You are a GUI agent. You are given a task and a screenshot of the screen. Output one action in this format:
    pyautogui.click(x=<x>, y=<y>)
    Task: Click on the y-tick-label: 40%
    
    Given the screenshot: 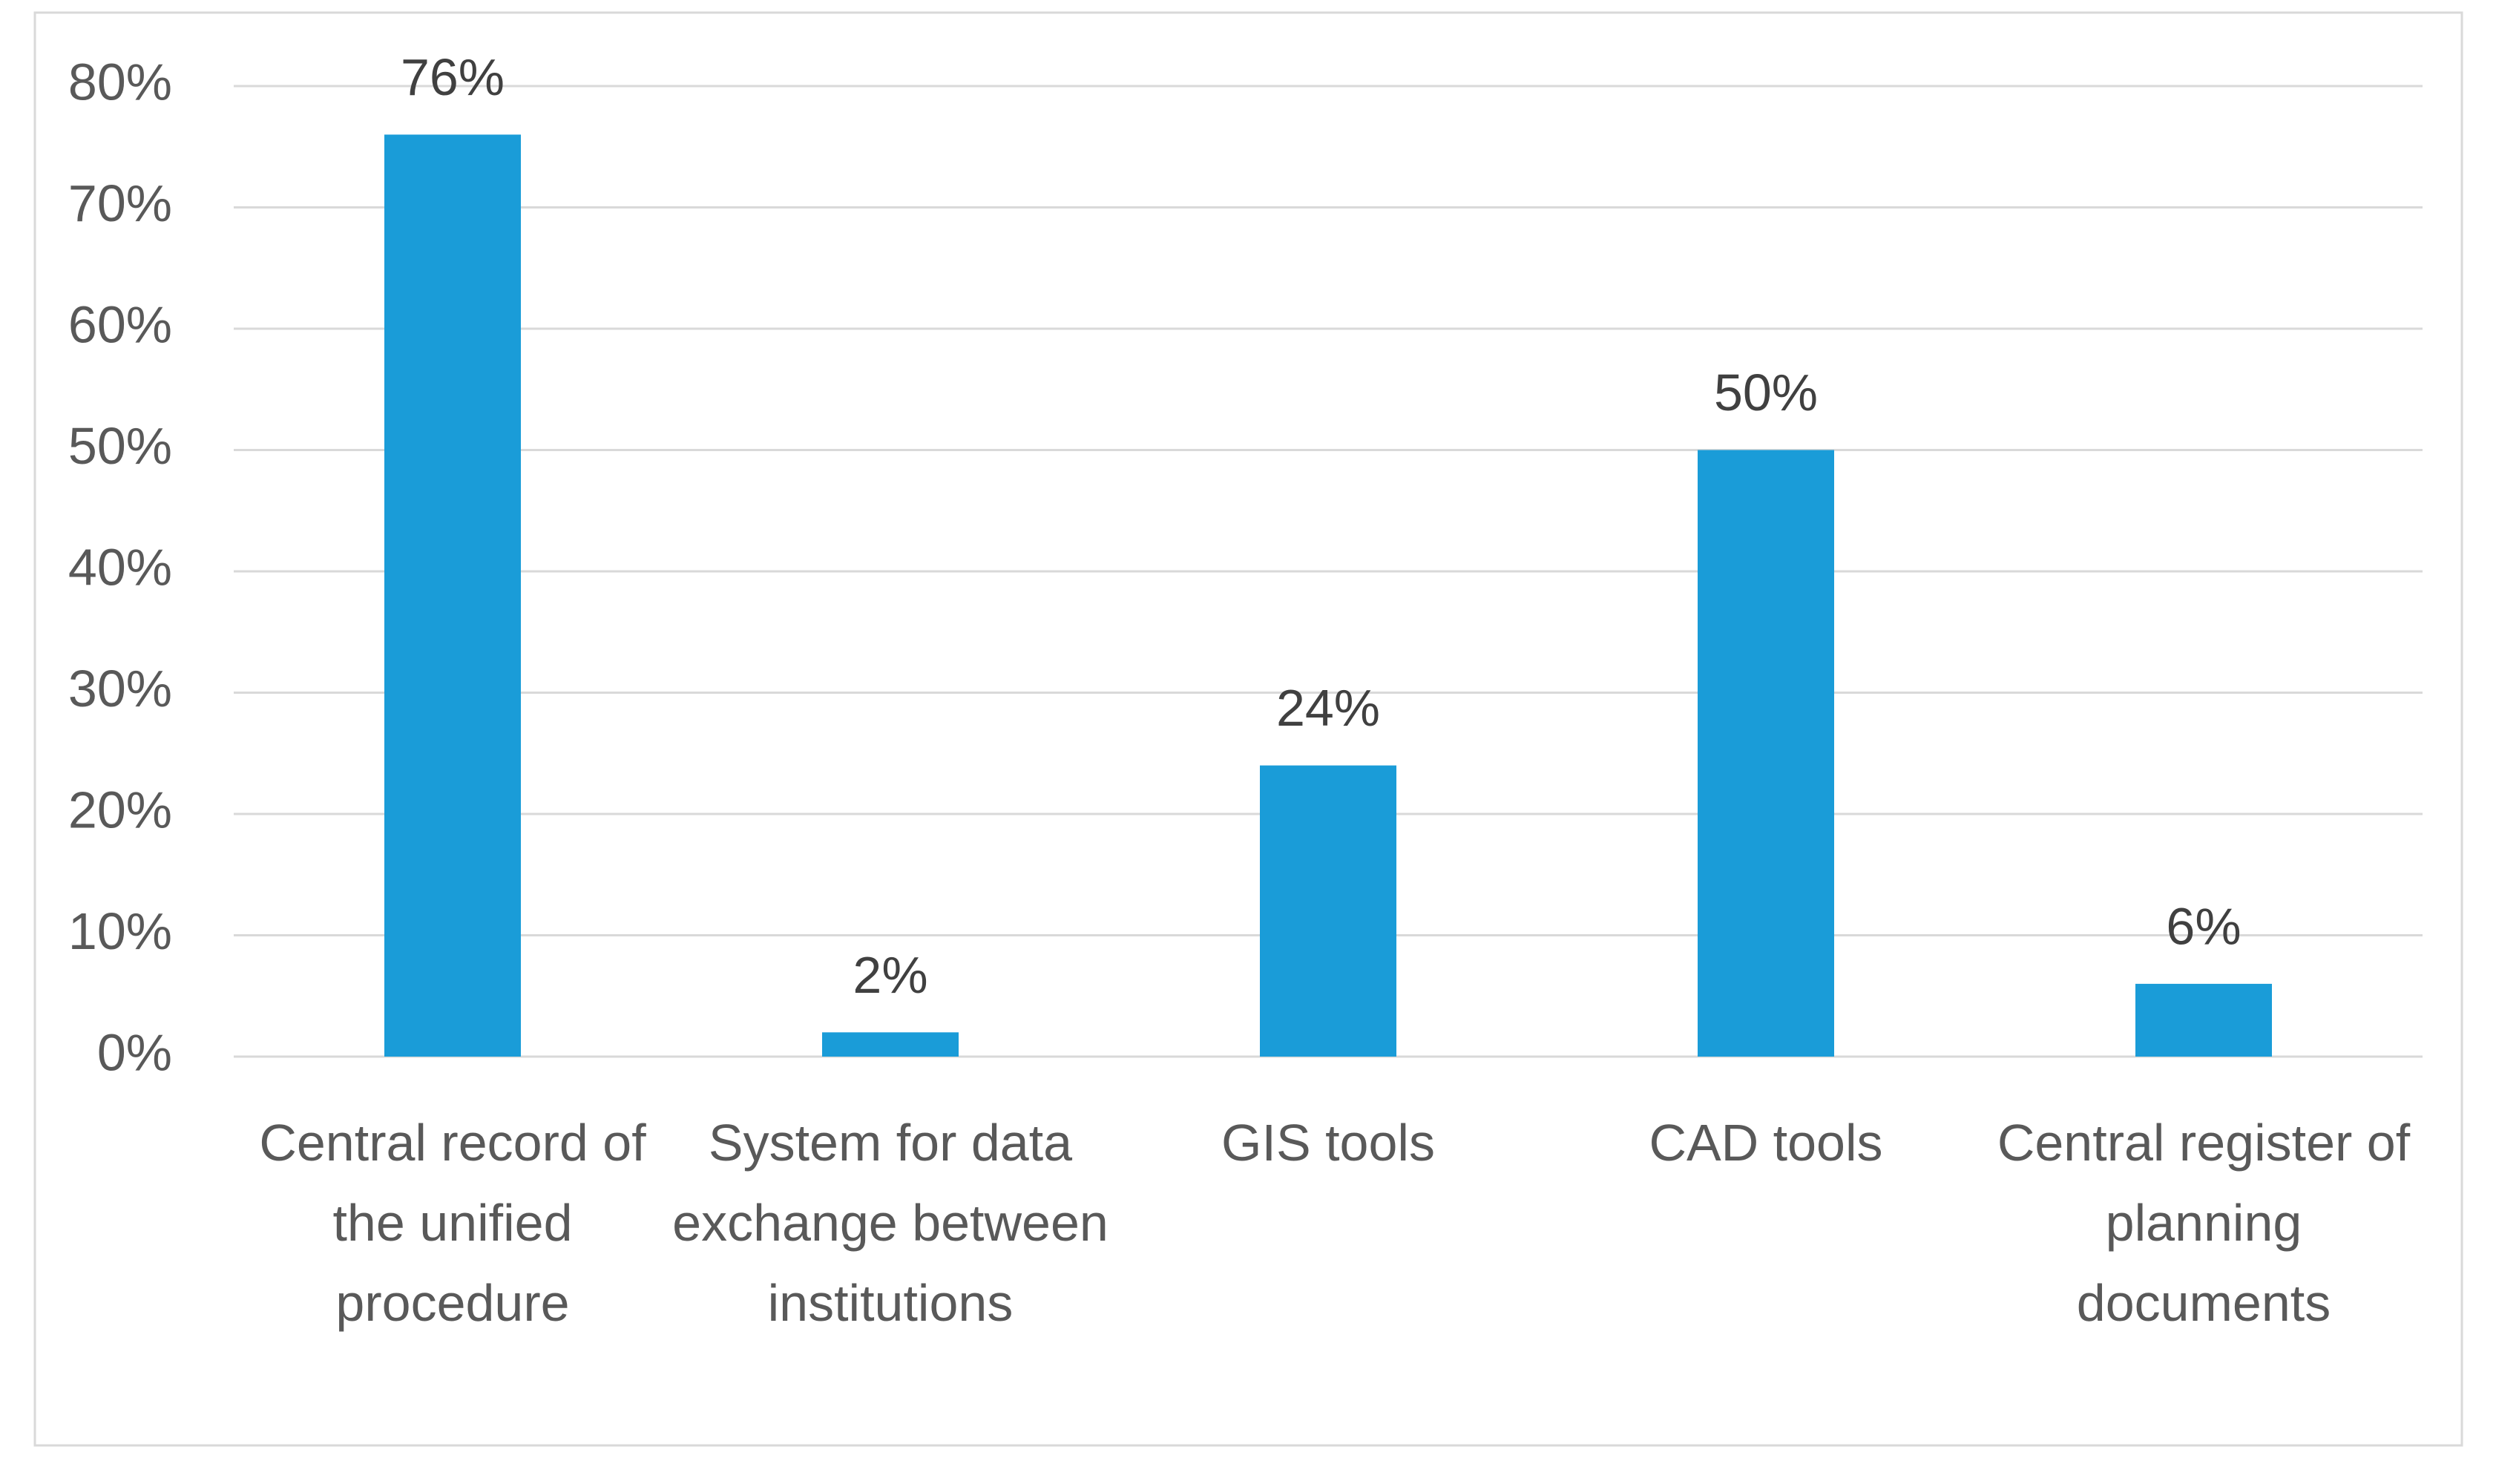 What is the action you would take?
    pyautogui.click(x=120, y=567)
    